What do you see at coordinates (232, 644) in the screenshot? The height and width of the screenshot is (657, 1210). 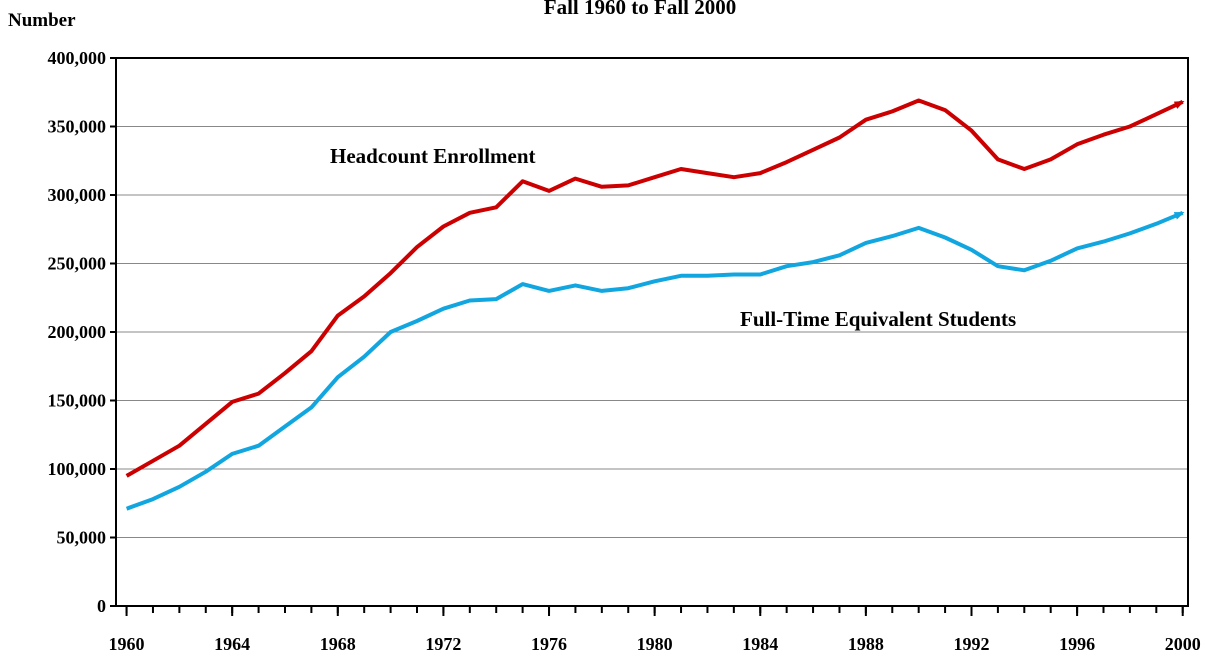 I see `x-tick-label: 1964` at bounding box center [232, 644].